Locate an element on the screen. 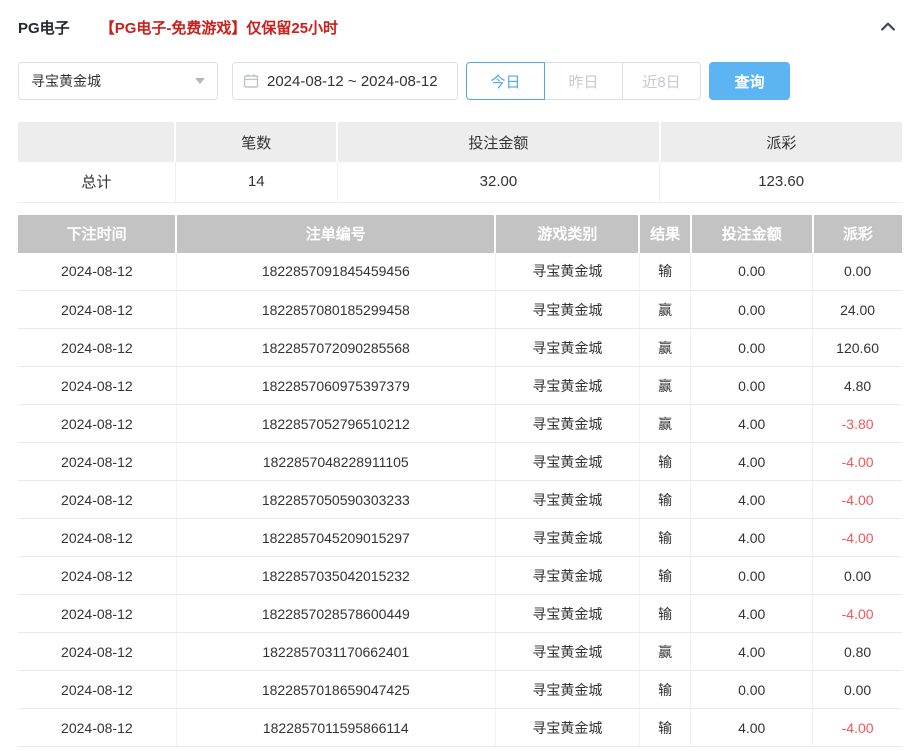  cell-payout: 0.80 is located at coordinates (857, 651).